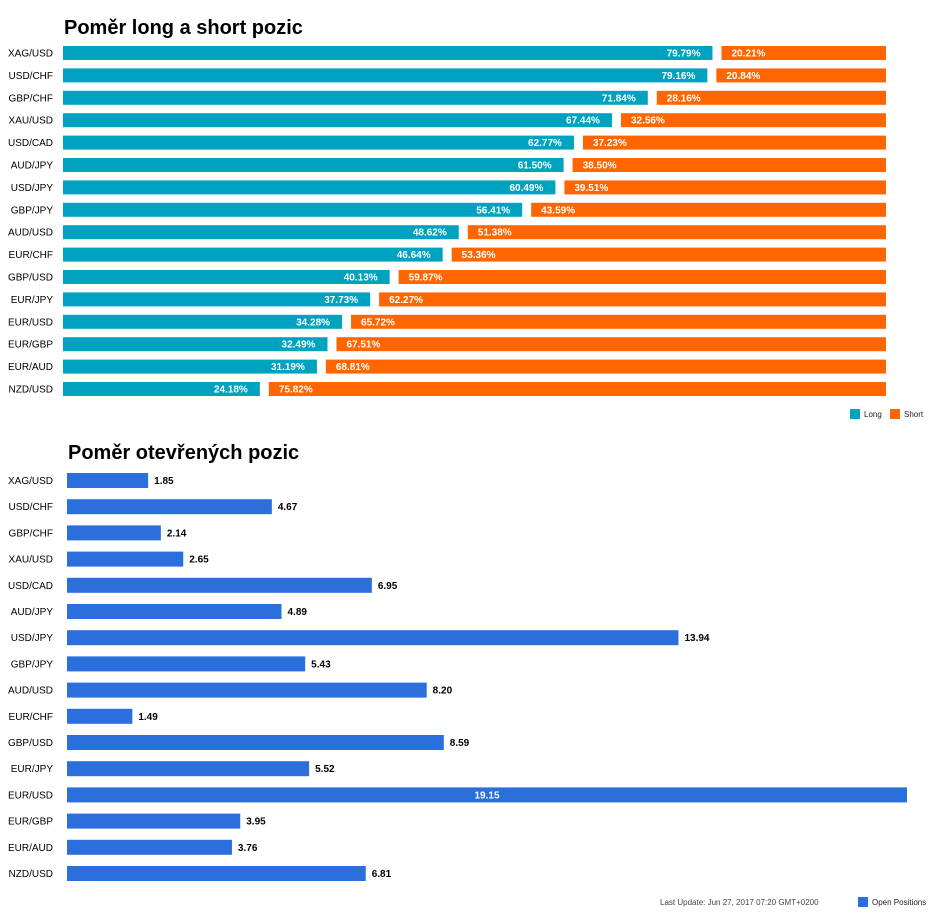 Image resolution: width=943 pixels, height=922 pixels. Describe the element at coordinates (177, 533) in the screenshot. I see `open-positions-value-label-gbp-chf: 2.14` at that location.